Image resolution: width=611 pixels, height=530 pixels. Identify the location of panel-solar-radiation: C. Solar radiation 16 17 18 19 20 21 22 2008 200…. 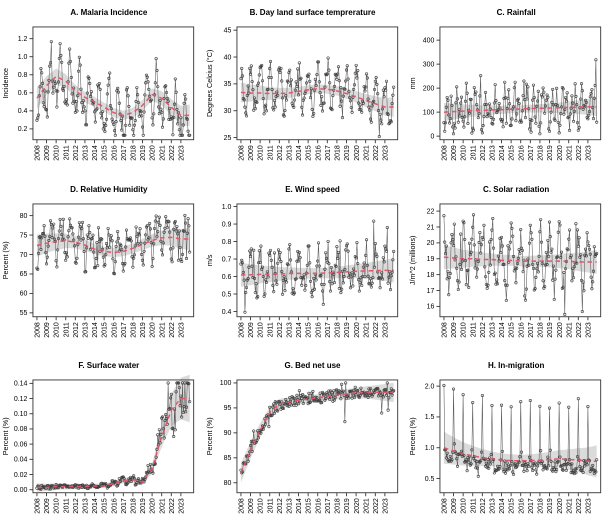
(509, 265).